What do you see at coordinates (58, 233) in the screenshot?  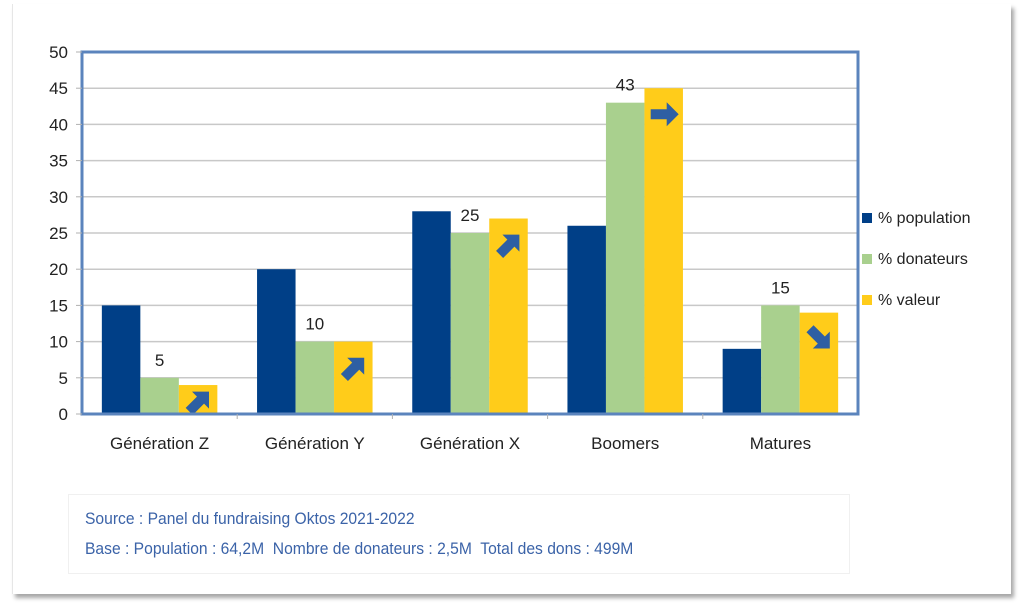 I see `y-tick-label: 25` at bounding box center [58, 233].